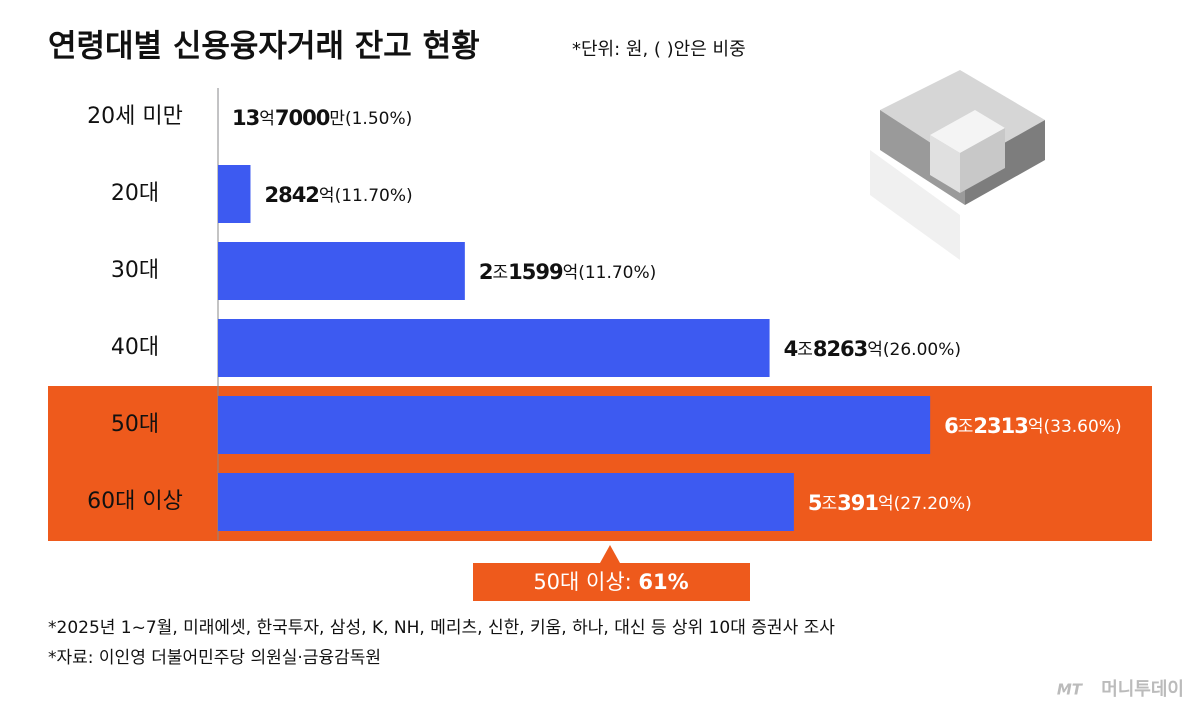 This screenshot has height=720, width=1200. Describe the element at coordinates (1142, 689) in the screenshot. I see `logo-text: 머니투데이` at that location.